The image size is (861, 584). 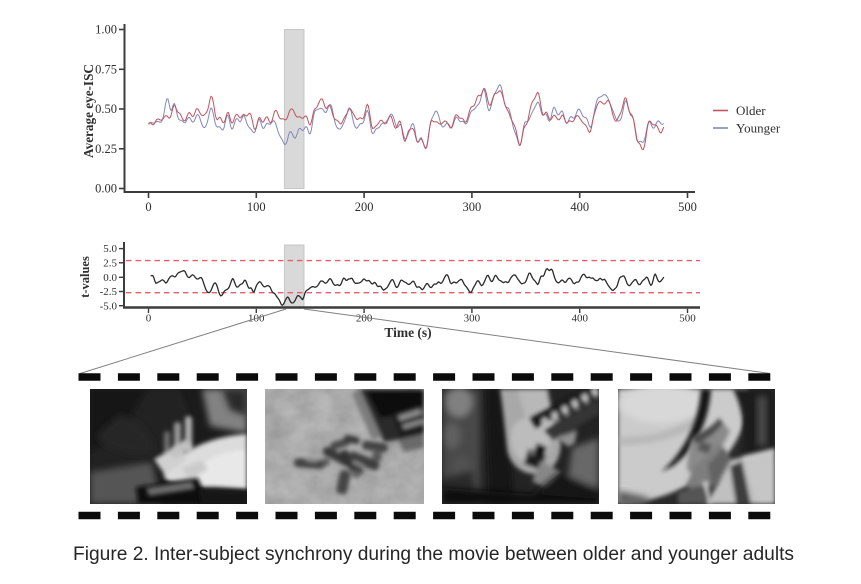 I want to click on svg-text: -2.5, so click(x=109, y=292).